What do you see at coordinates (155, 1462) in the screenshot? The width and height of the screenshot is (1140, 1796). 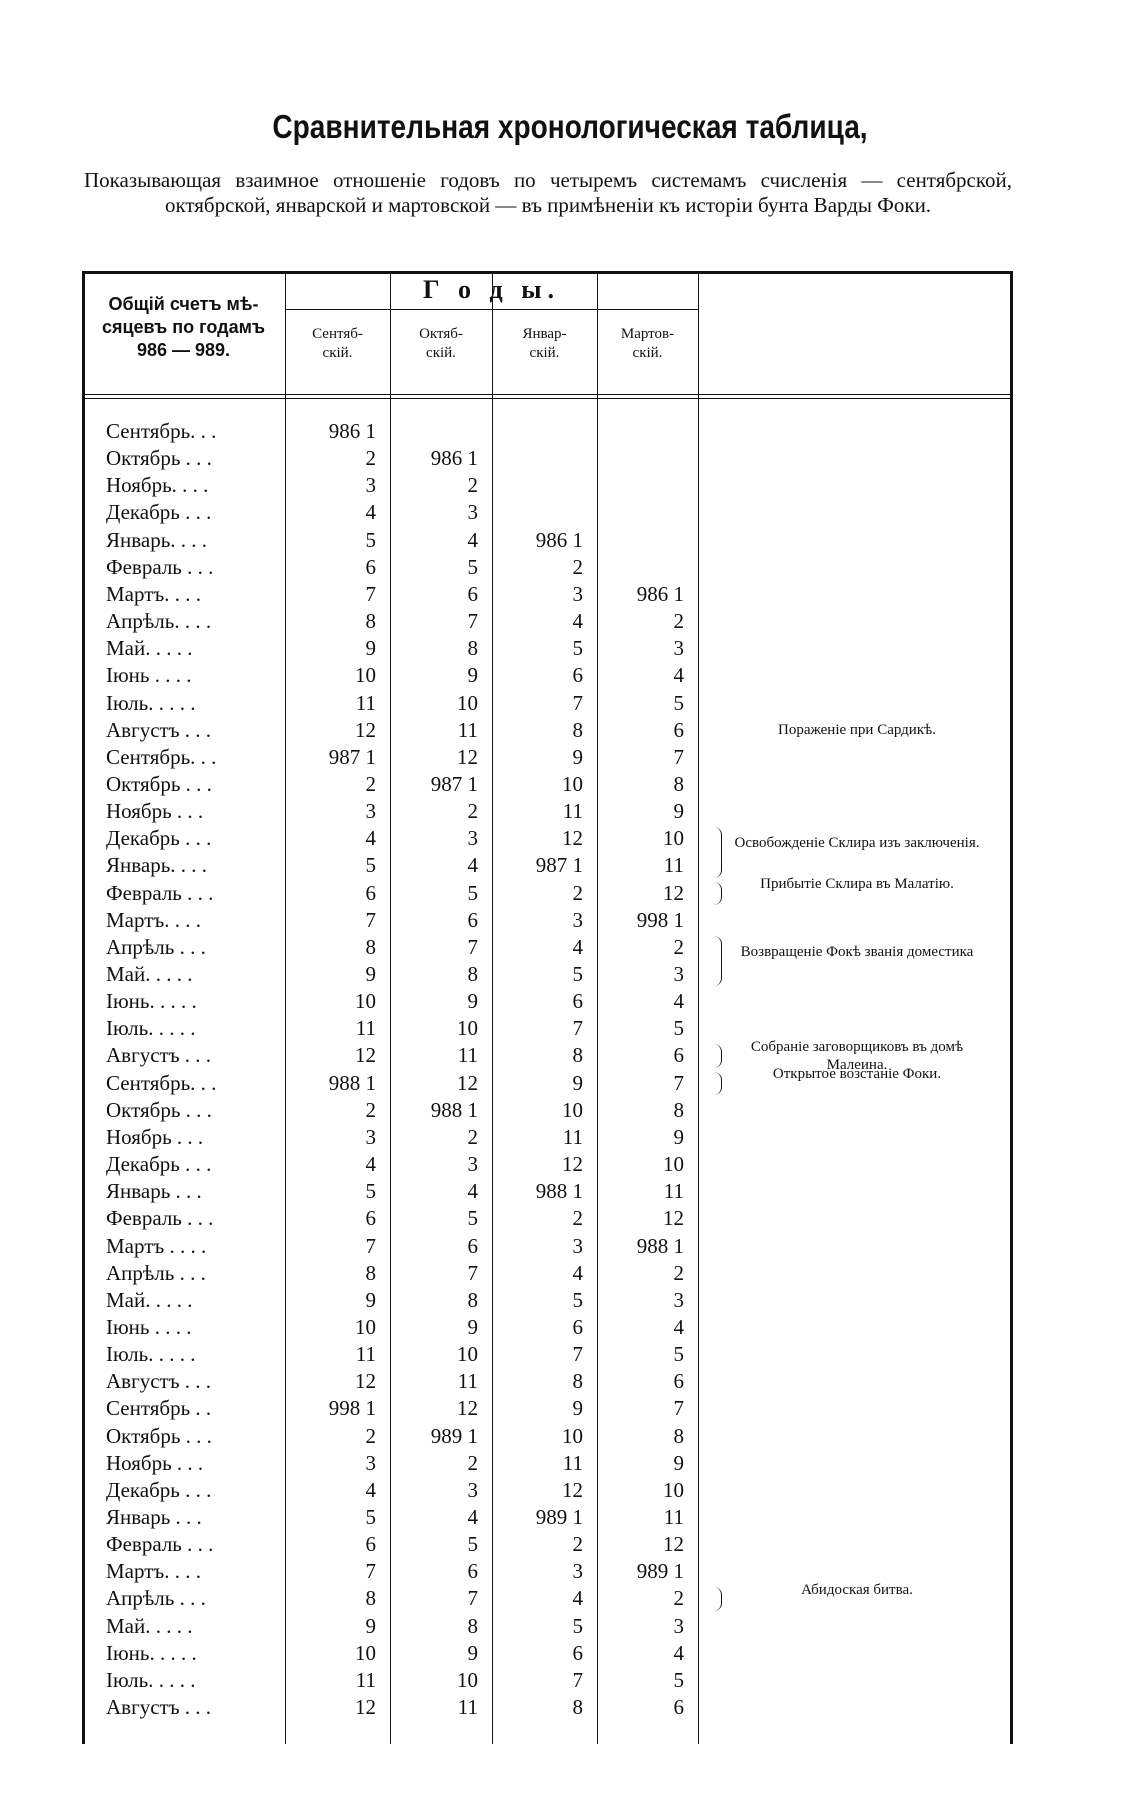 I see `month: Ноябрь . . .` at bounding box center [155, 1462].